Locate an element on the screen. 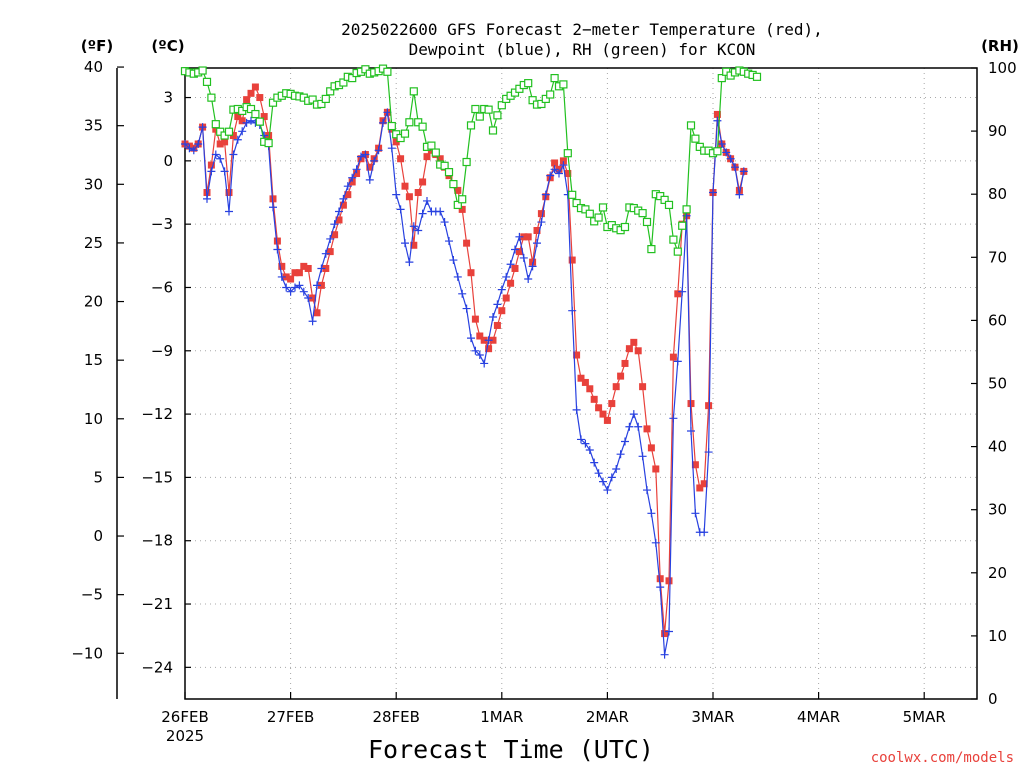  rh-tick-label: 40 is located at coordinates (997, 447).